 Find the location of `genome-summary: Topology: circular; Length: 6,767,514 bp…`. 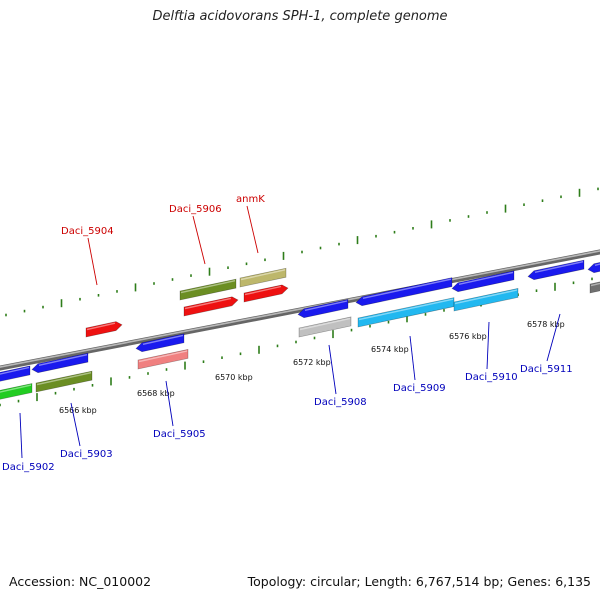

genome-summary: Topology: circular; Length: 6,767,514 bp… is located at coordinates (419, 581).